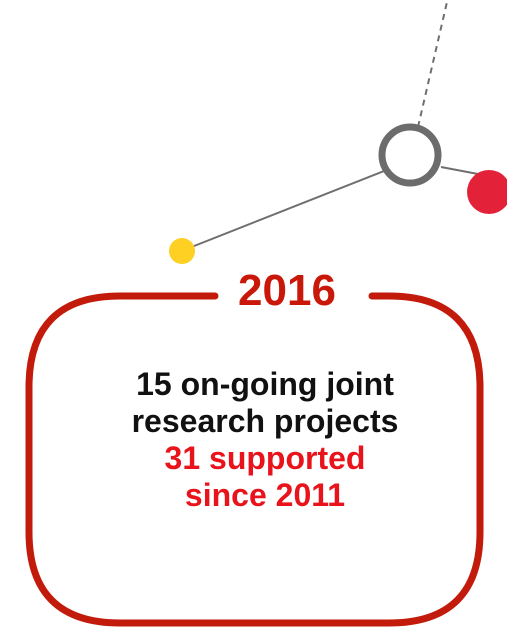 Image resolution: width=507 pixels, height=635 pixels. I want to click on red-dot, so click(487, 192).